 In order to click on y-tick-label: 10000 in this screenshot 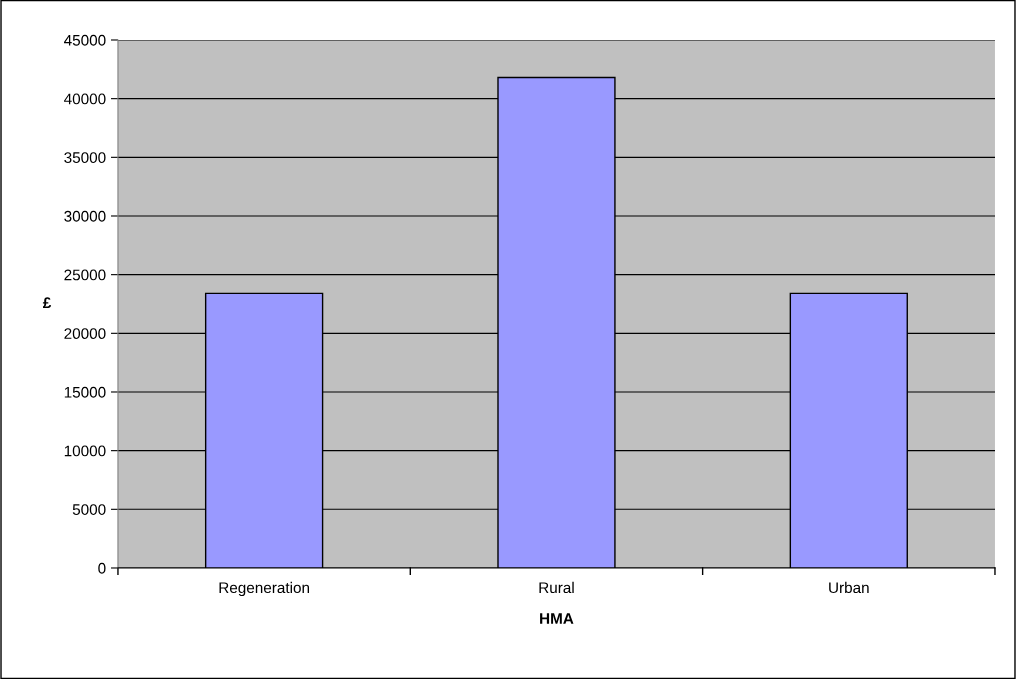, I will do `click(85, 451)`.